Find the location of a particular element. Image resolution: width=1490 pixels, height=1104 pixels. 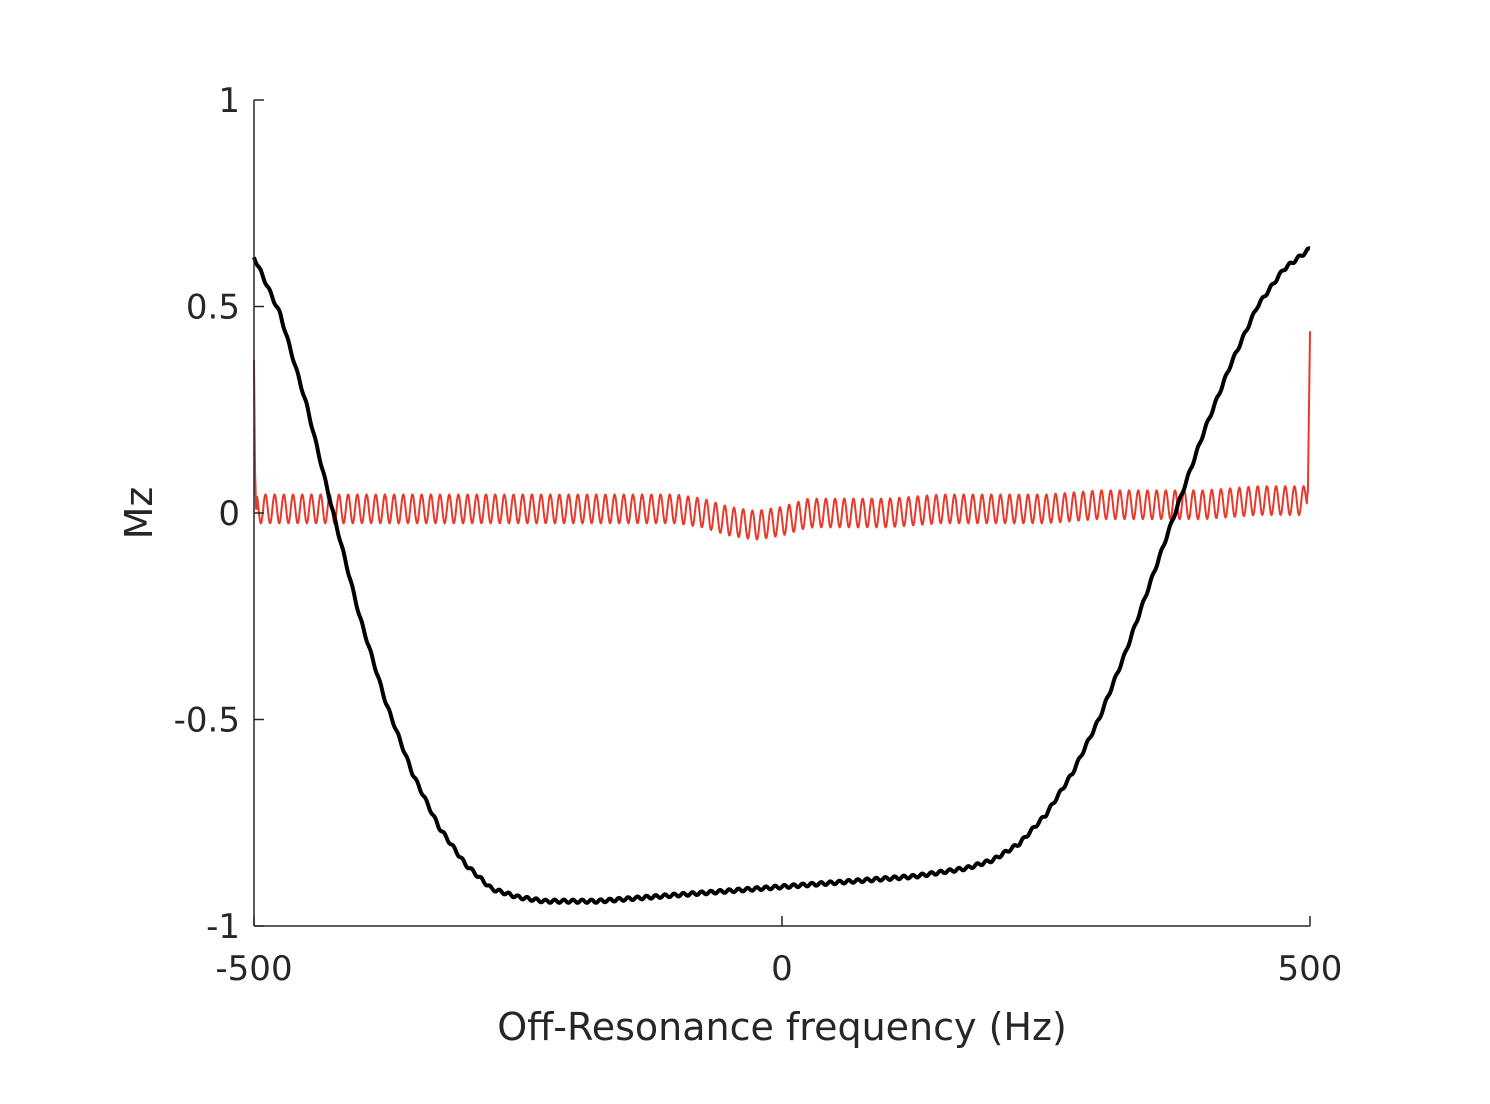

y-tick-label: 1 is located at coordinates (229, 101).